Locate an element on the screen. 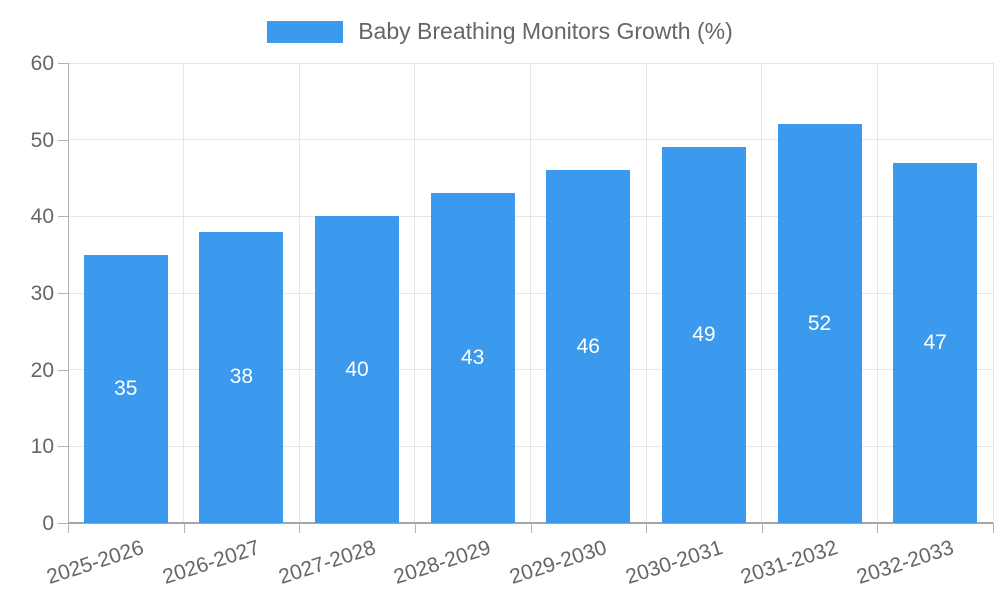 This screenshot has width=1000, height=600. chart-legend: Baby Breathing Monitors Growth (%) is located at coordinates (500, 31).